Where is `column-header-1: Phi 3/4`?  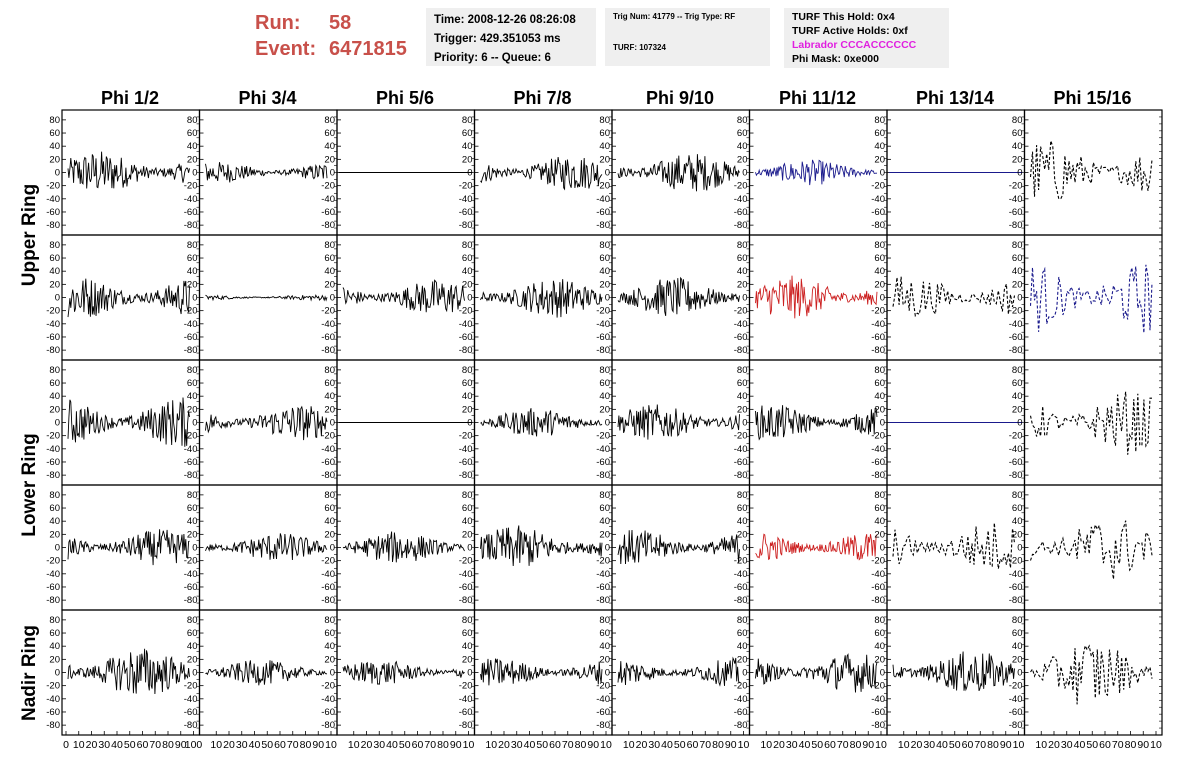
column-header-1: Phi 3/4 is located at coordinates (267, 98).